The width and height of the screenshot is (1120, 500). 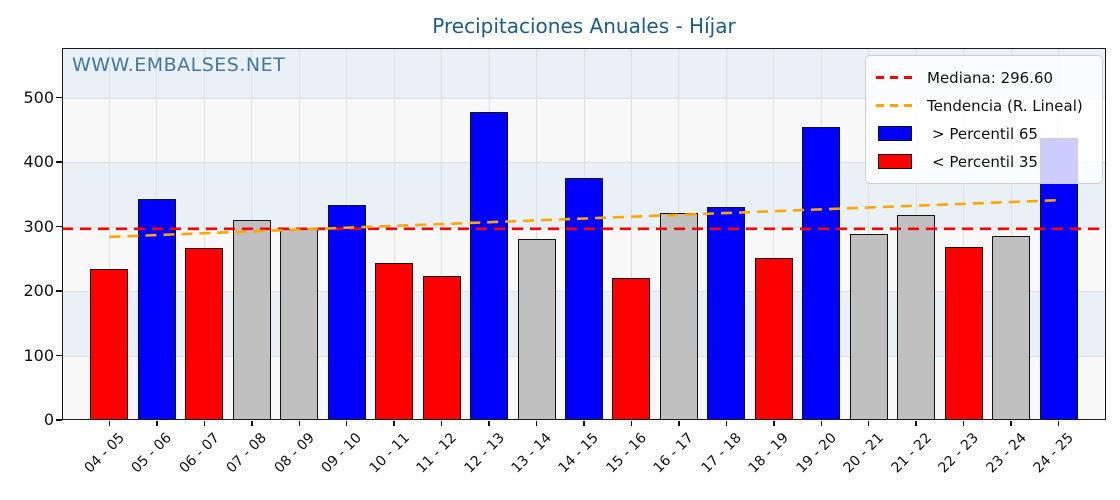 I want to click on legend-item: Tendencia (R. Lineal), so click(x=984, y=105).